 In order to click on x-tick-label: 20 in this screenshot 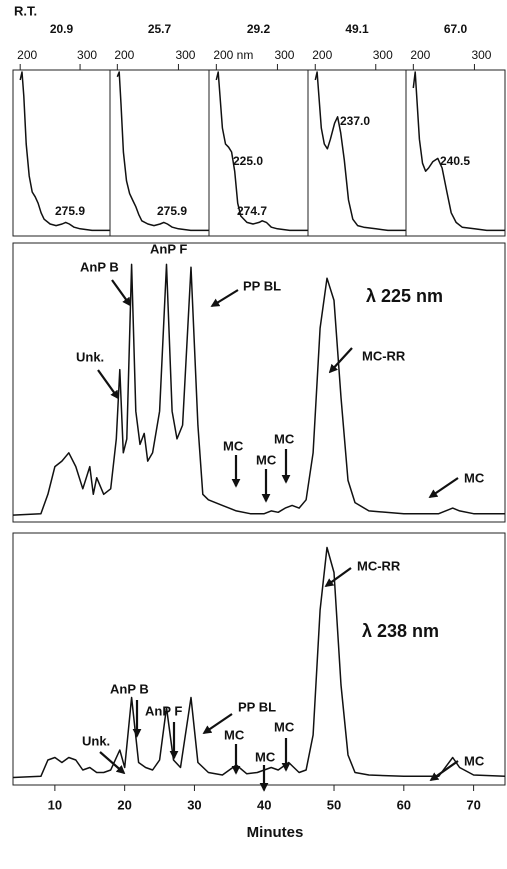, I will do `click(124, 804)`.